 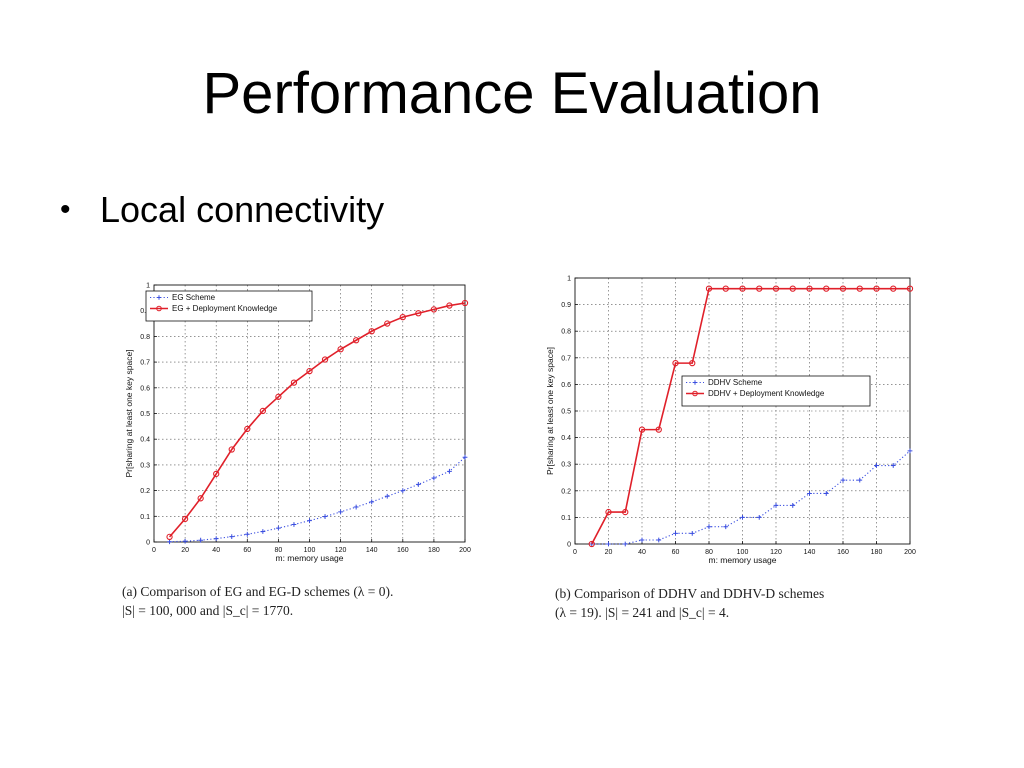 I want to click on chart-a-series-0-line, so click(x=317, y=499).